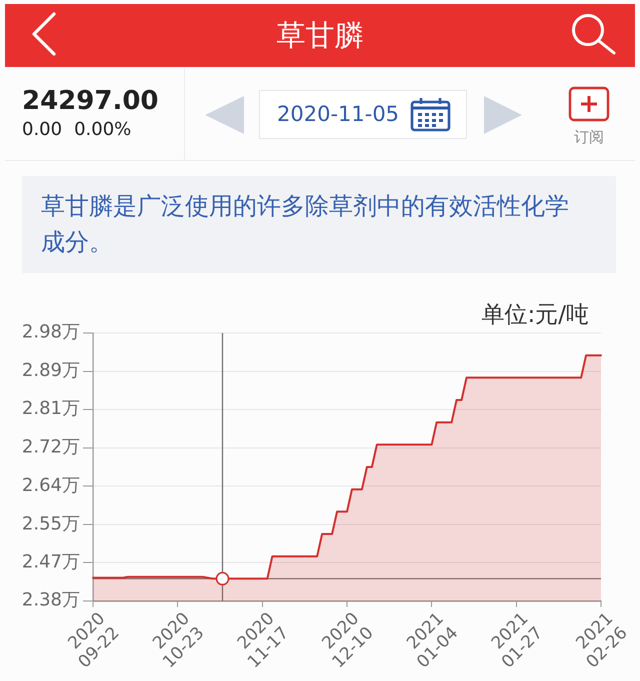  Describe the element at coordinates (338, 114) in the screenshot. I see `text: 2020-11-05` at that location.